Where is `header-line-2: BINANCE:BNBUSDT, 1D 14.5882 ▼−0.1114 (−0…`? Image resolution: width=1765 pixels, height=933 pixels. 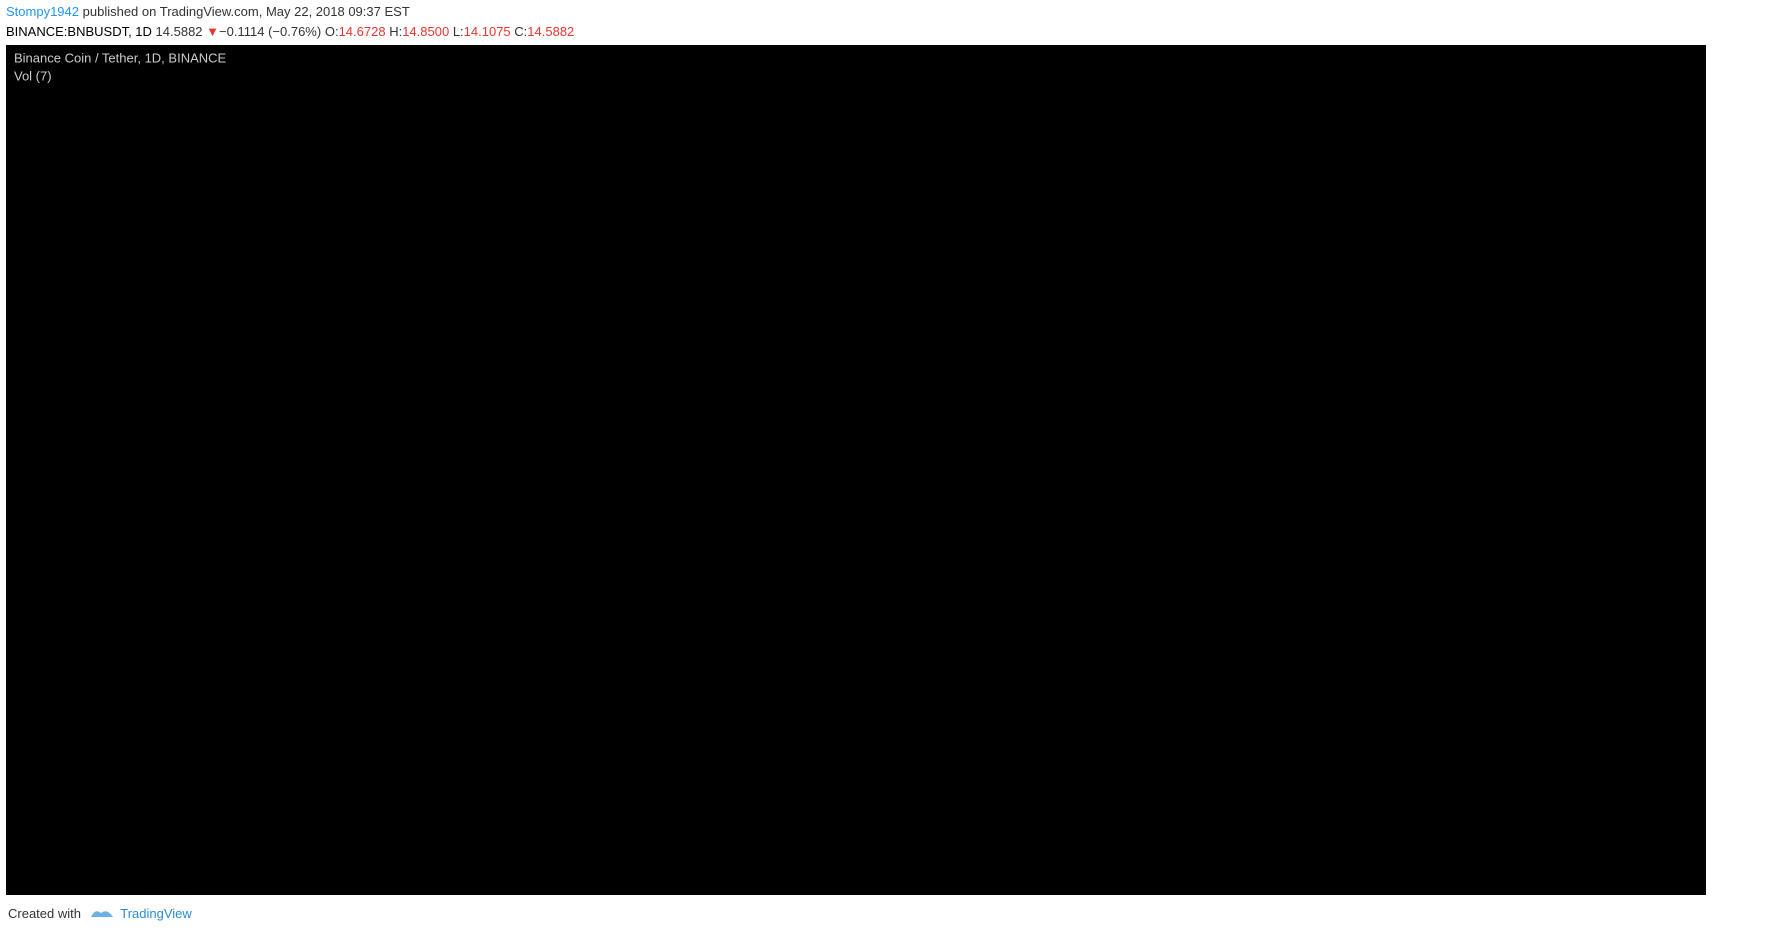 header-line-2: BINANCE:BNBUSDT, 1D 14.5882 ▼−0.1114 (−0… is located at coordinates (290, 32).